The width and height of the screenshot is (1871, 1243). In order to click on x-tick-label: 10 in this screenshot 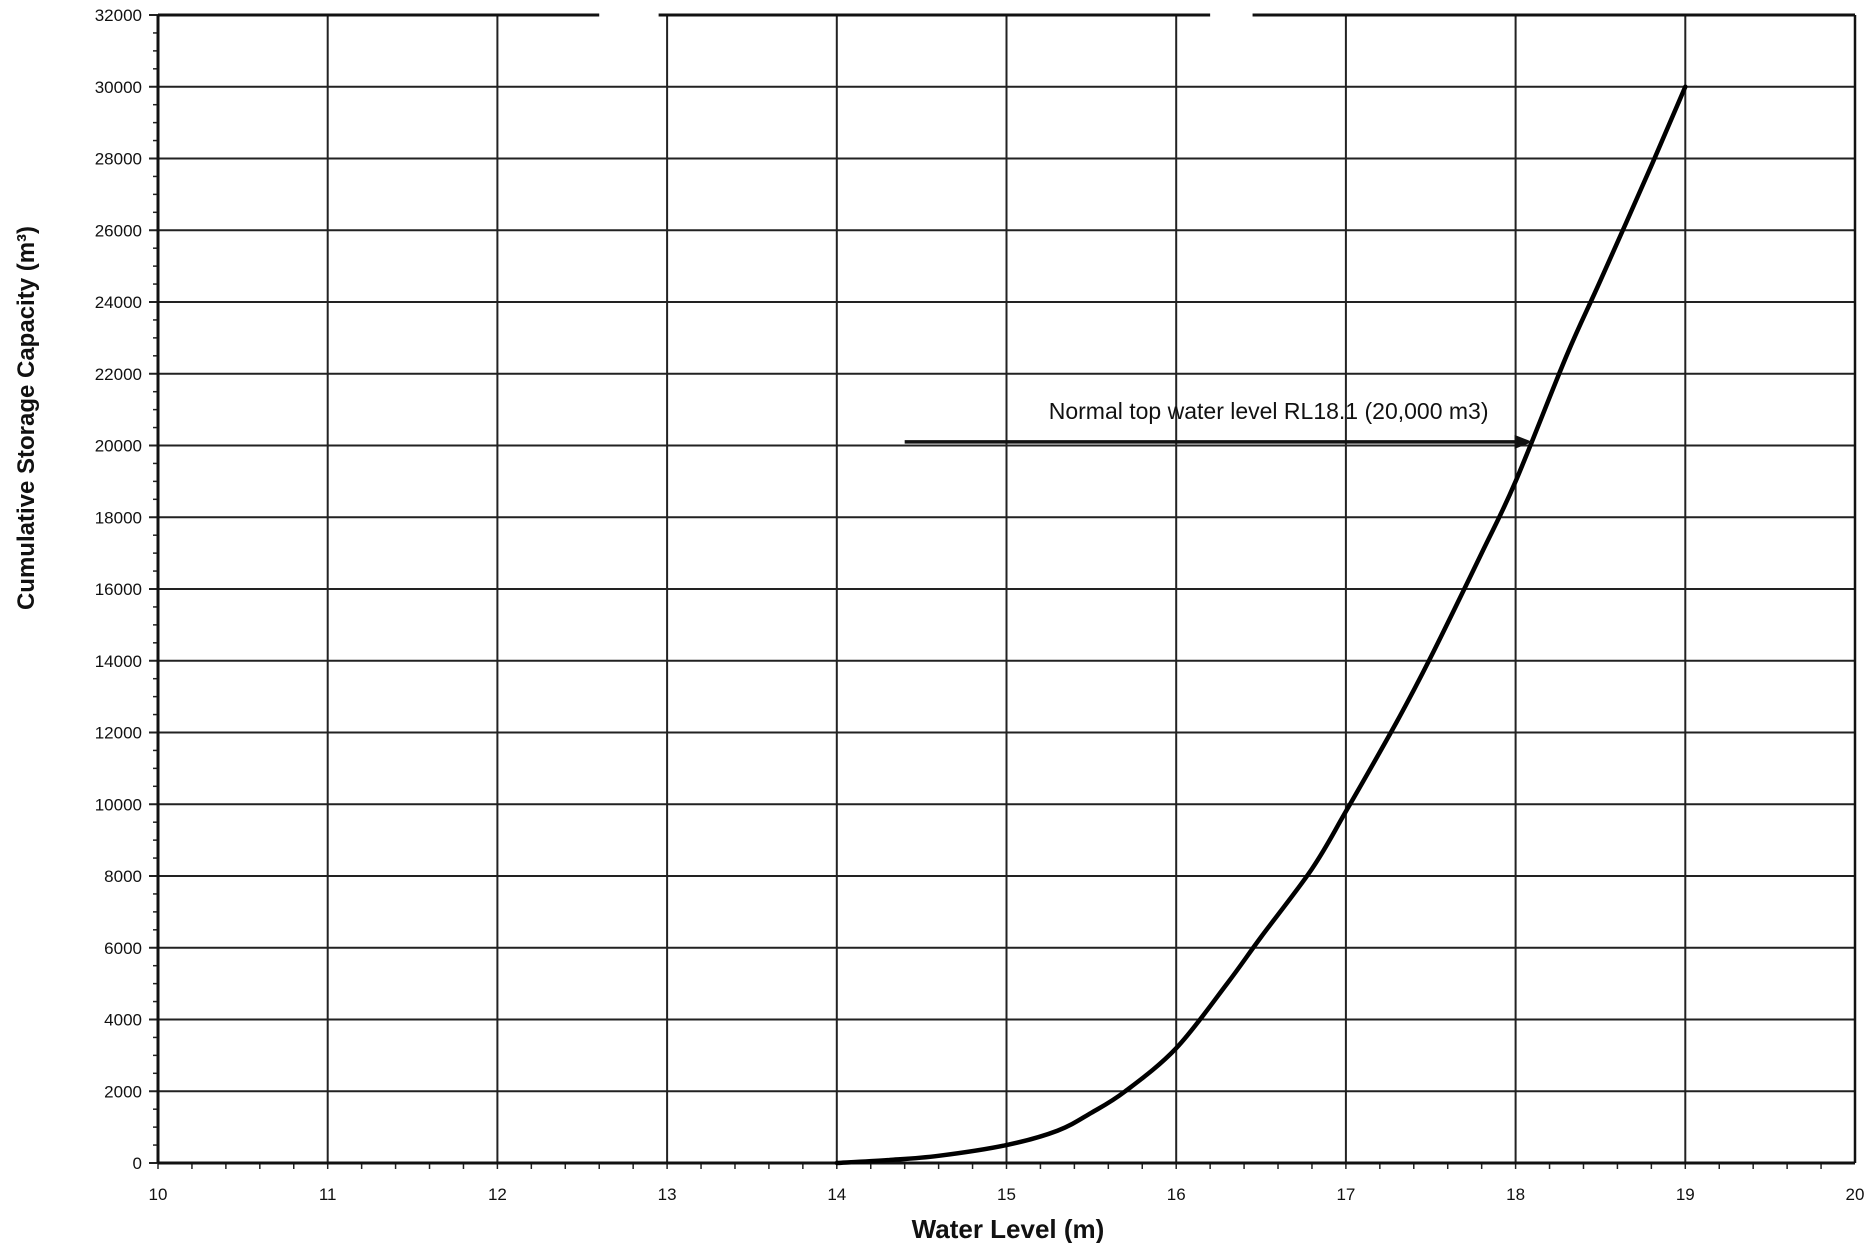, I will do `click(158, 1194)`.